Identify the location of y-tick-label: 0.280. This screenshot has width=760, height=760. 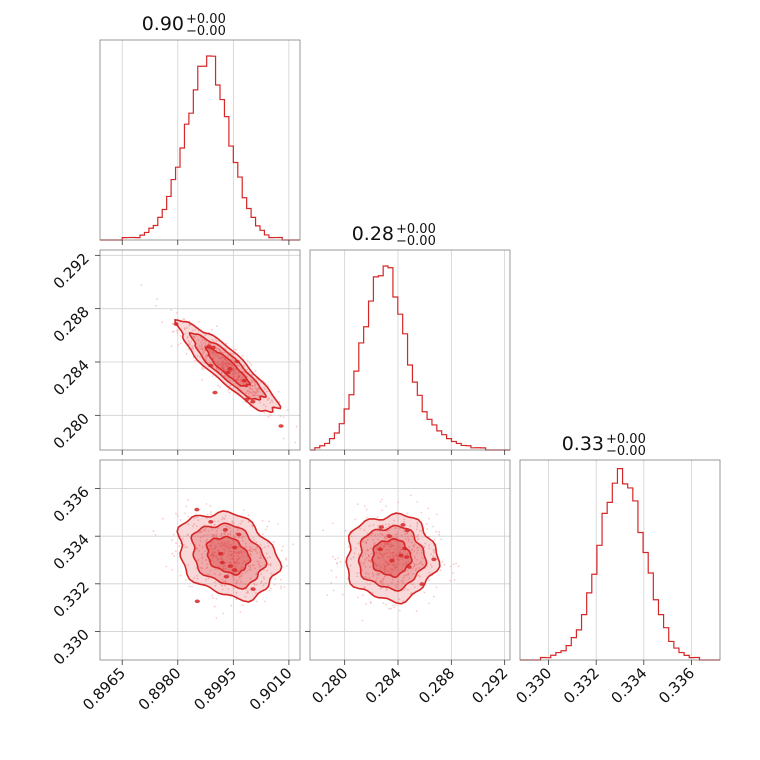
(71, 430).